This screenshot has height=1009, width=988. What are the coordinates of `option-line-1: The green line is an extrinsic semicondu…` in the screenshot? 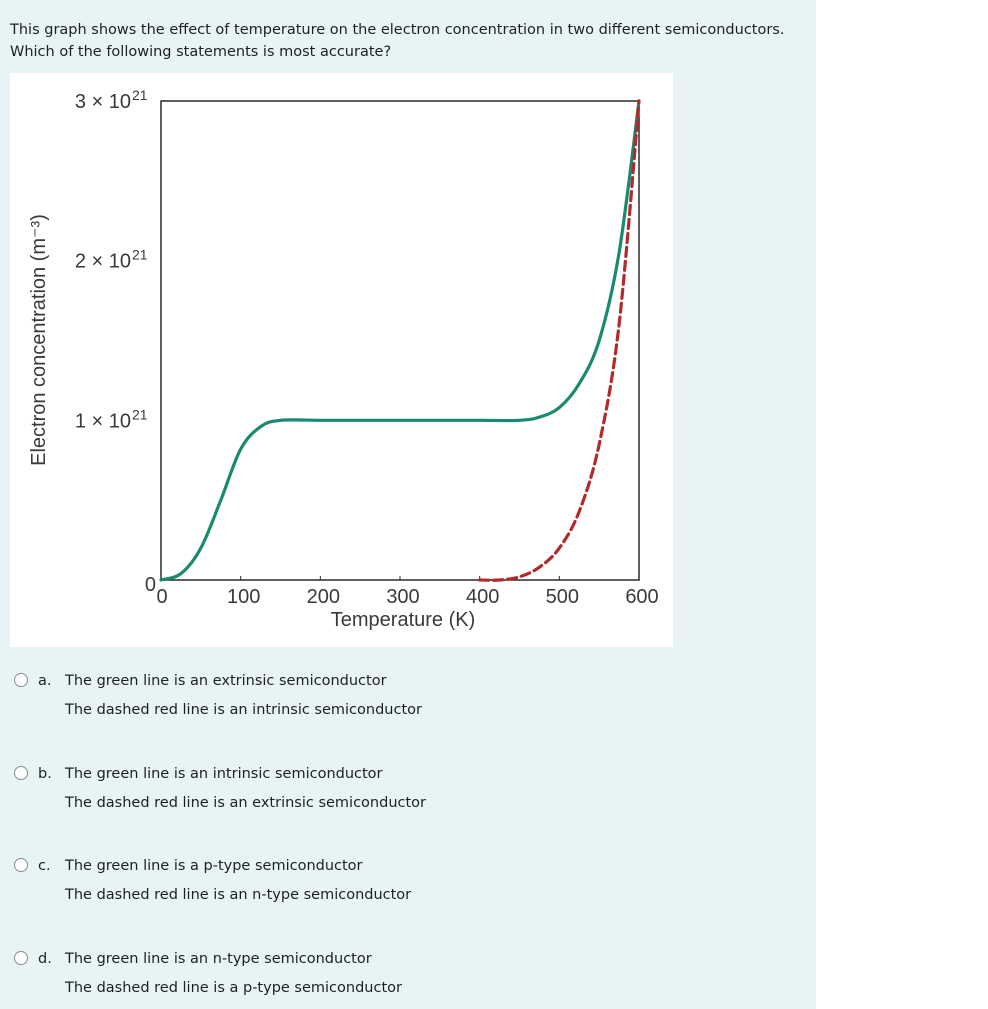 It's located at (226, 681).